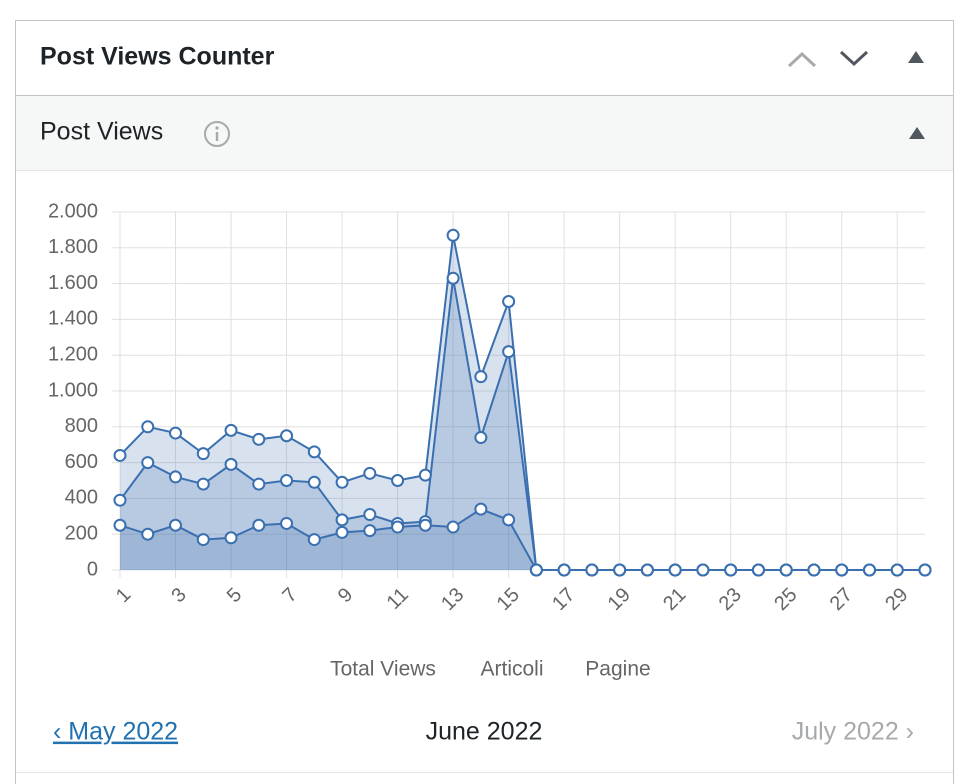 The height and width of the screenshot is (784, 974). Describe the element at coordinates (81, 498) in the screenshot. I see `y-tick-label: 400` at that location.